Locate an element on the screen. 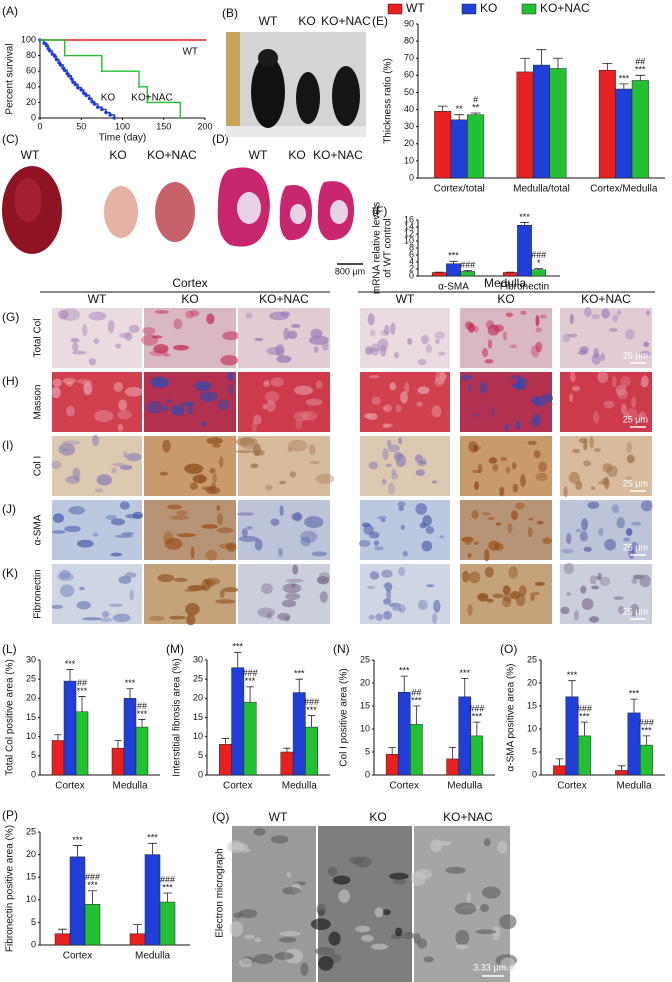 This screenshot has width=672, height=982. column-label: KO is located at coordinates (189, 299).